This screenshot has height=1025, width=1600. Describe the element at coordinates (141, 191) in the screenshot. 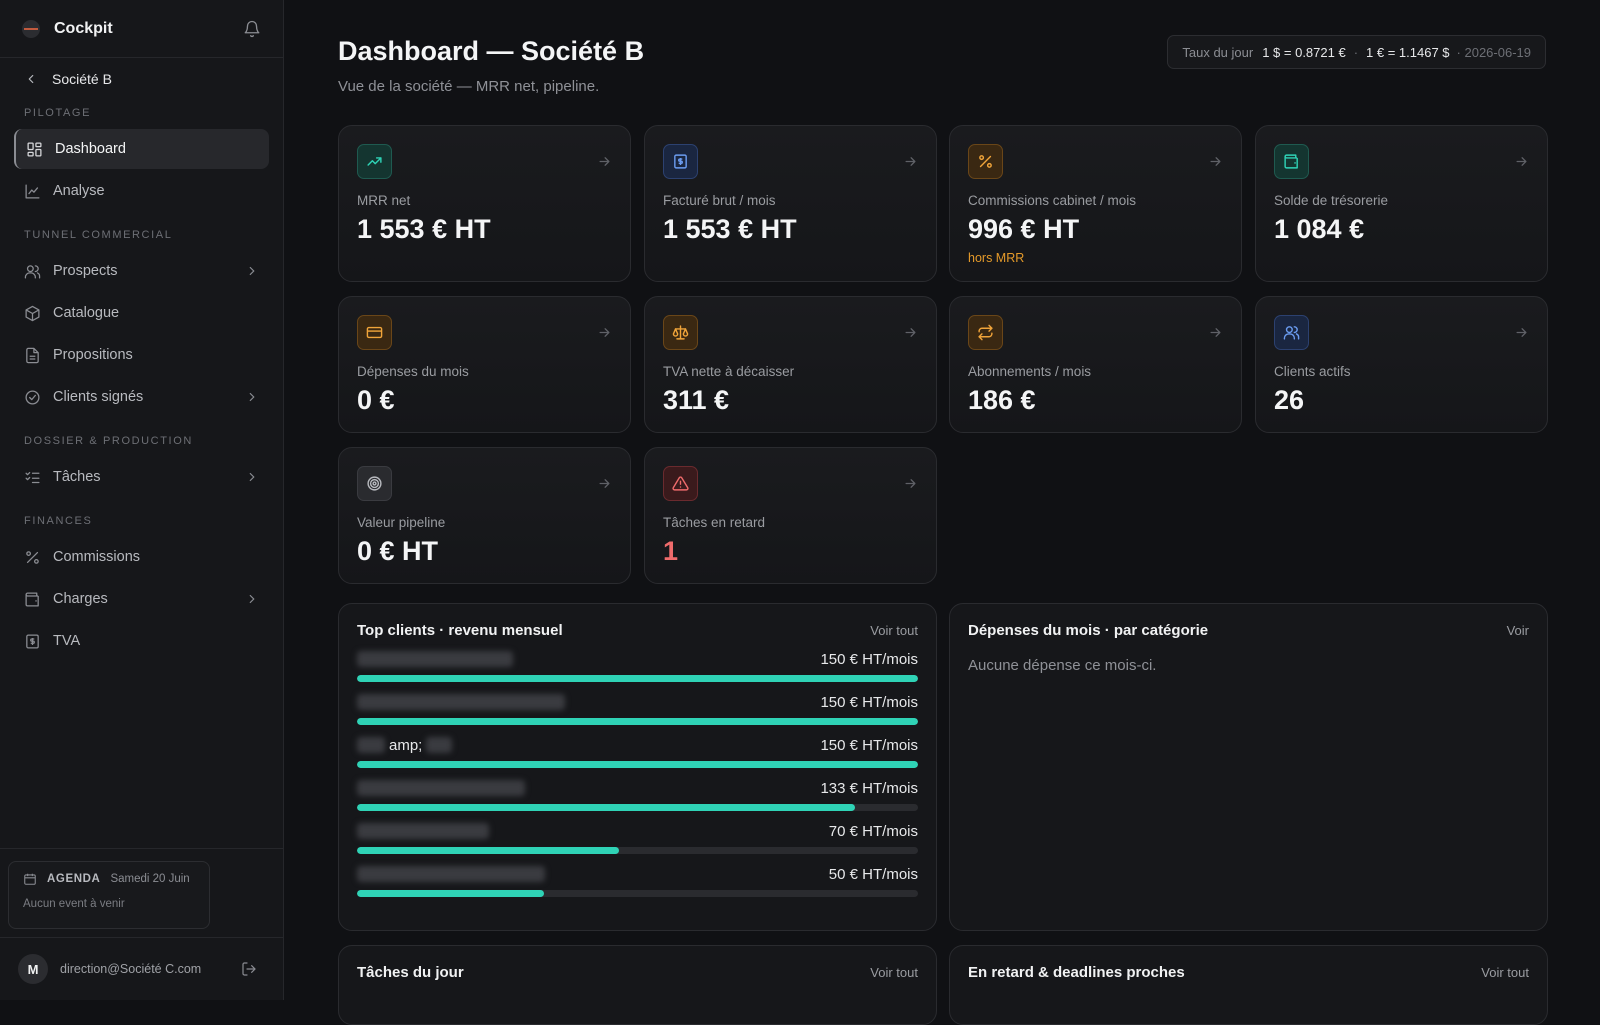

I see `sidebar-item-analyse: Analyse` at that location.